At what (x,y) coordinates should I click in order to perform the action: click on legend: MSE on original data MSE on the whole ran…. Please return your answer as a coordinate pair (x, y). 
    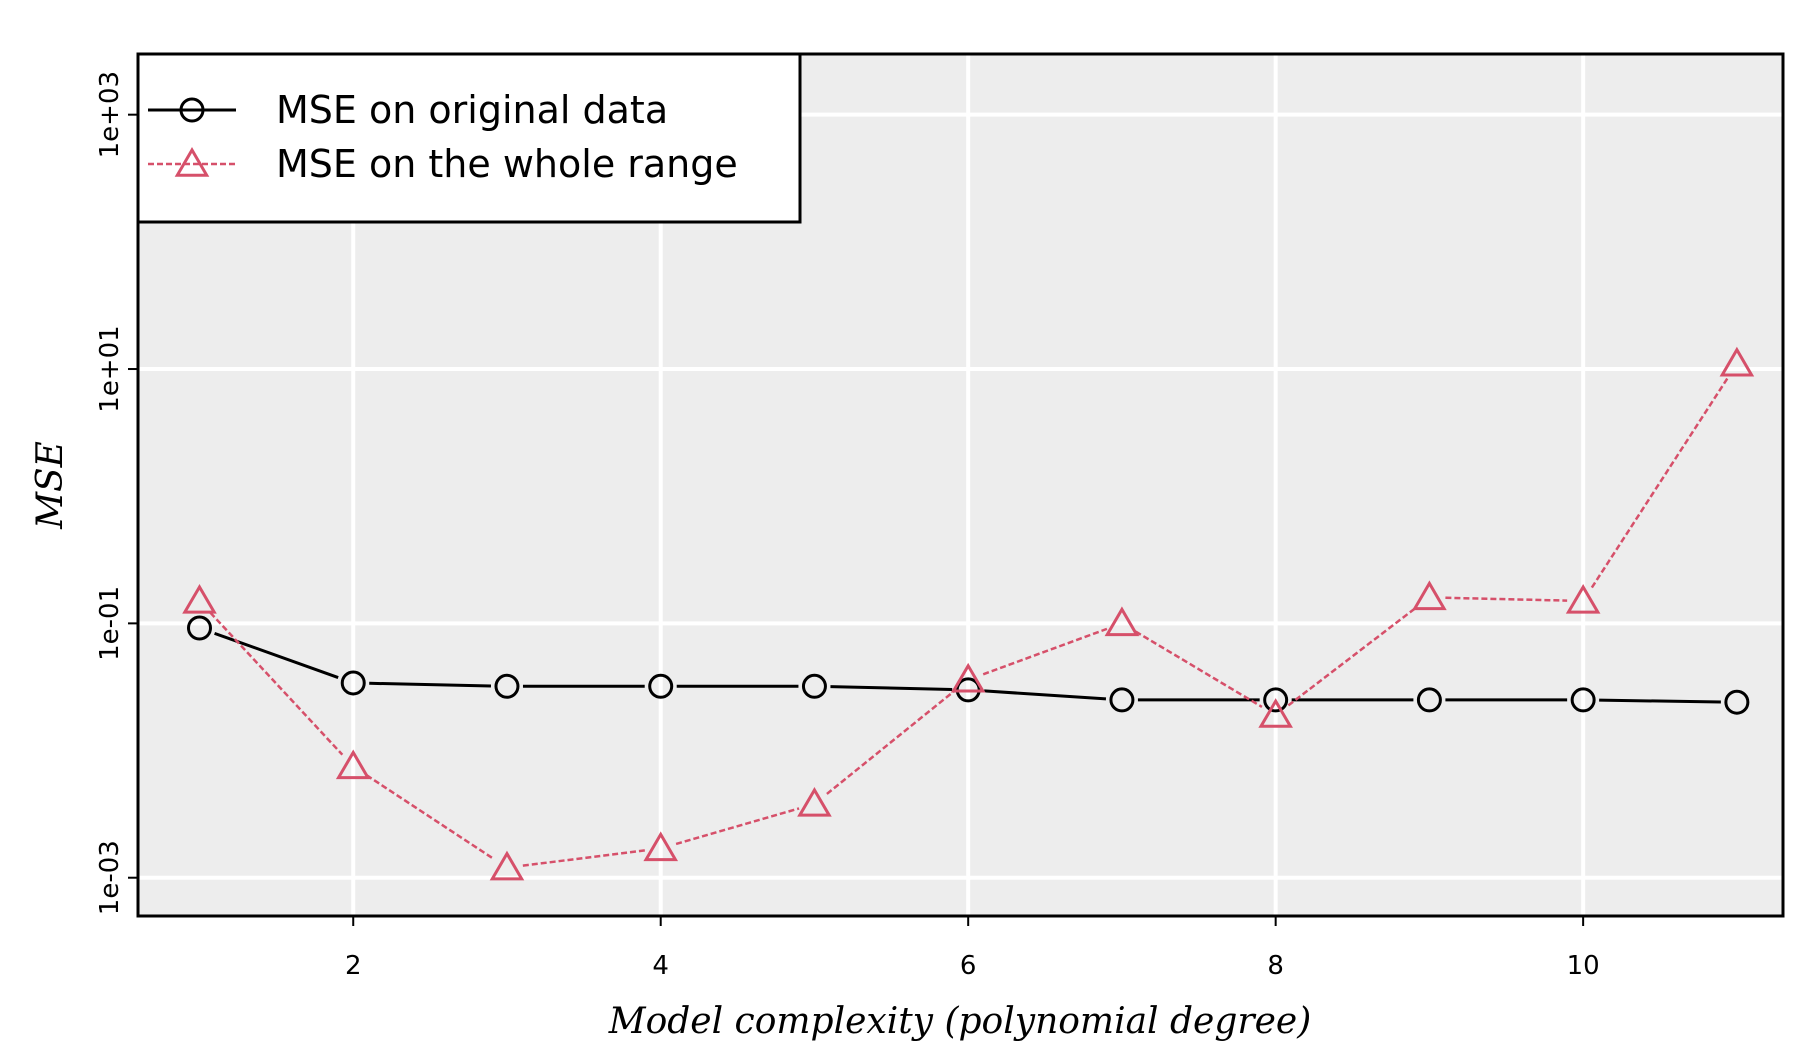
    Looking at the image, I should click on (469, 138).